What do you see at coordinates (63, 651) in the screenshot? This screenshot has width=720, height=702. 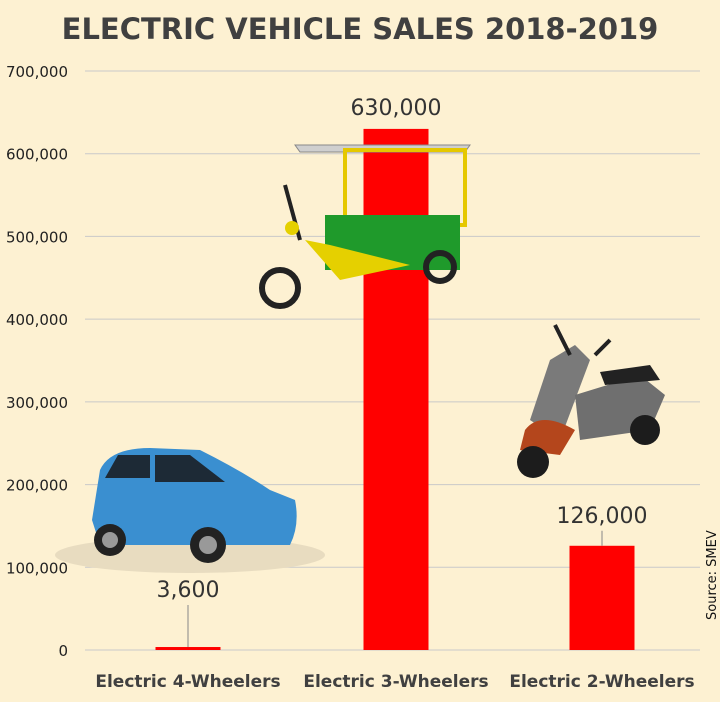 I see `y-tick-label: 0` at bounding box center [63, 651].